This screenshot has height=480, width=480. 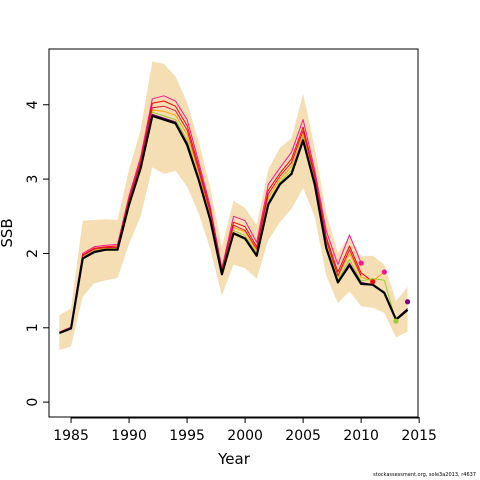 I want to click on endpoint-marker-2013, so click(x=396, y=321).